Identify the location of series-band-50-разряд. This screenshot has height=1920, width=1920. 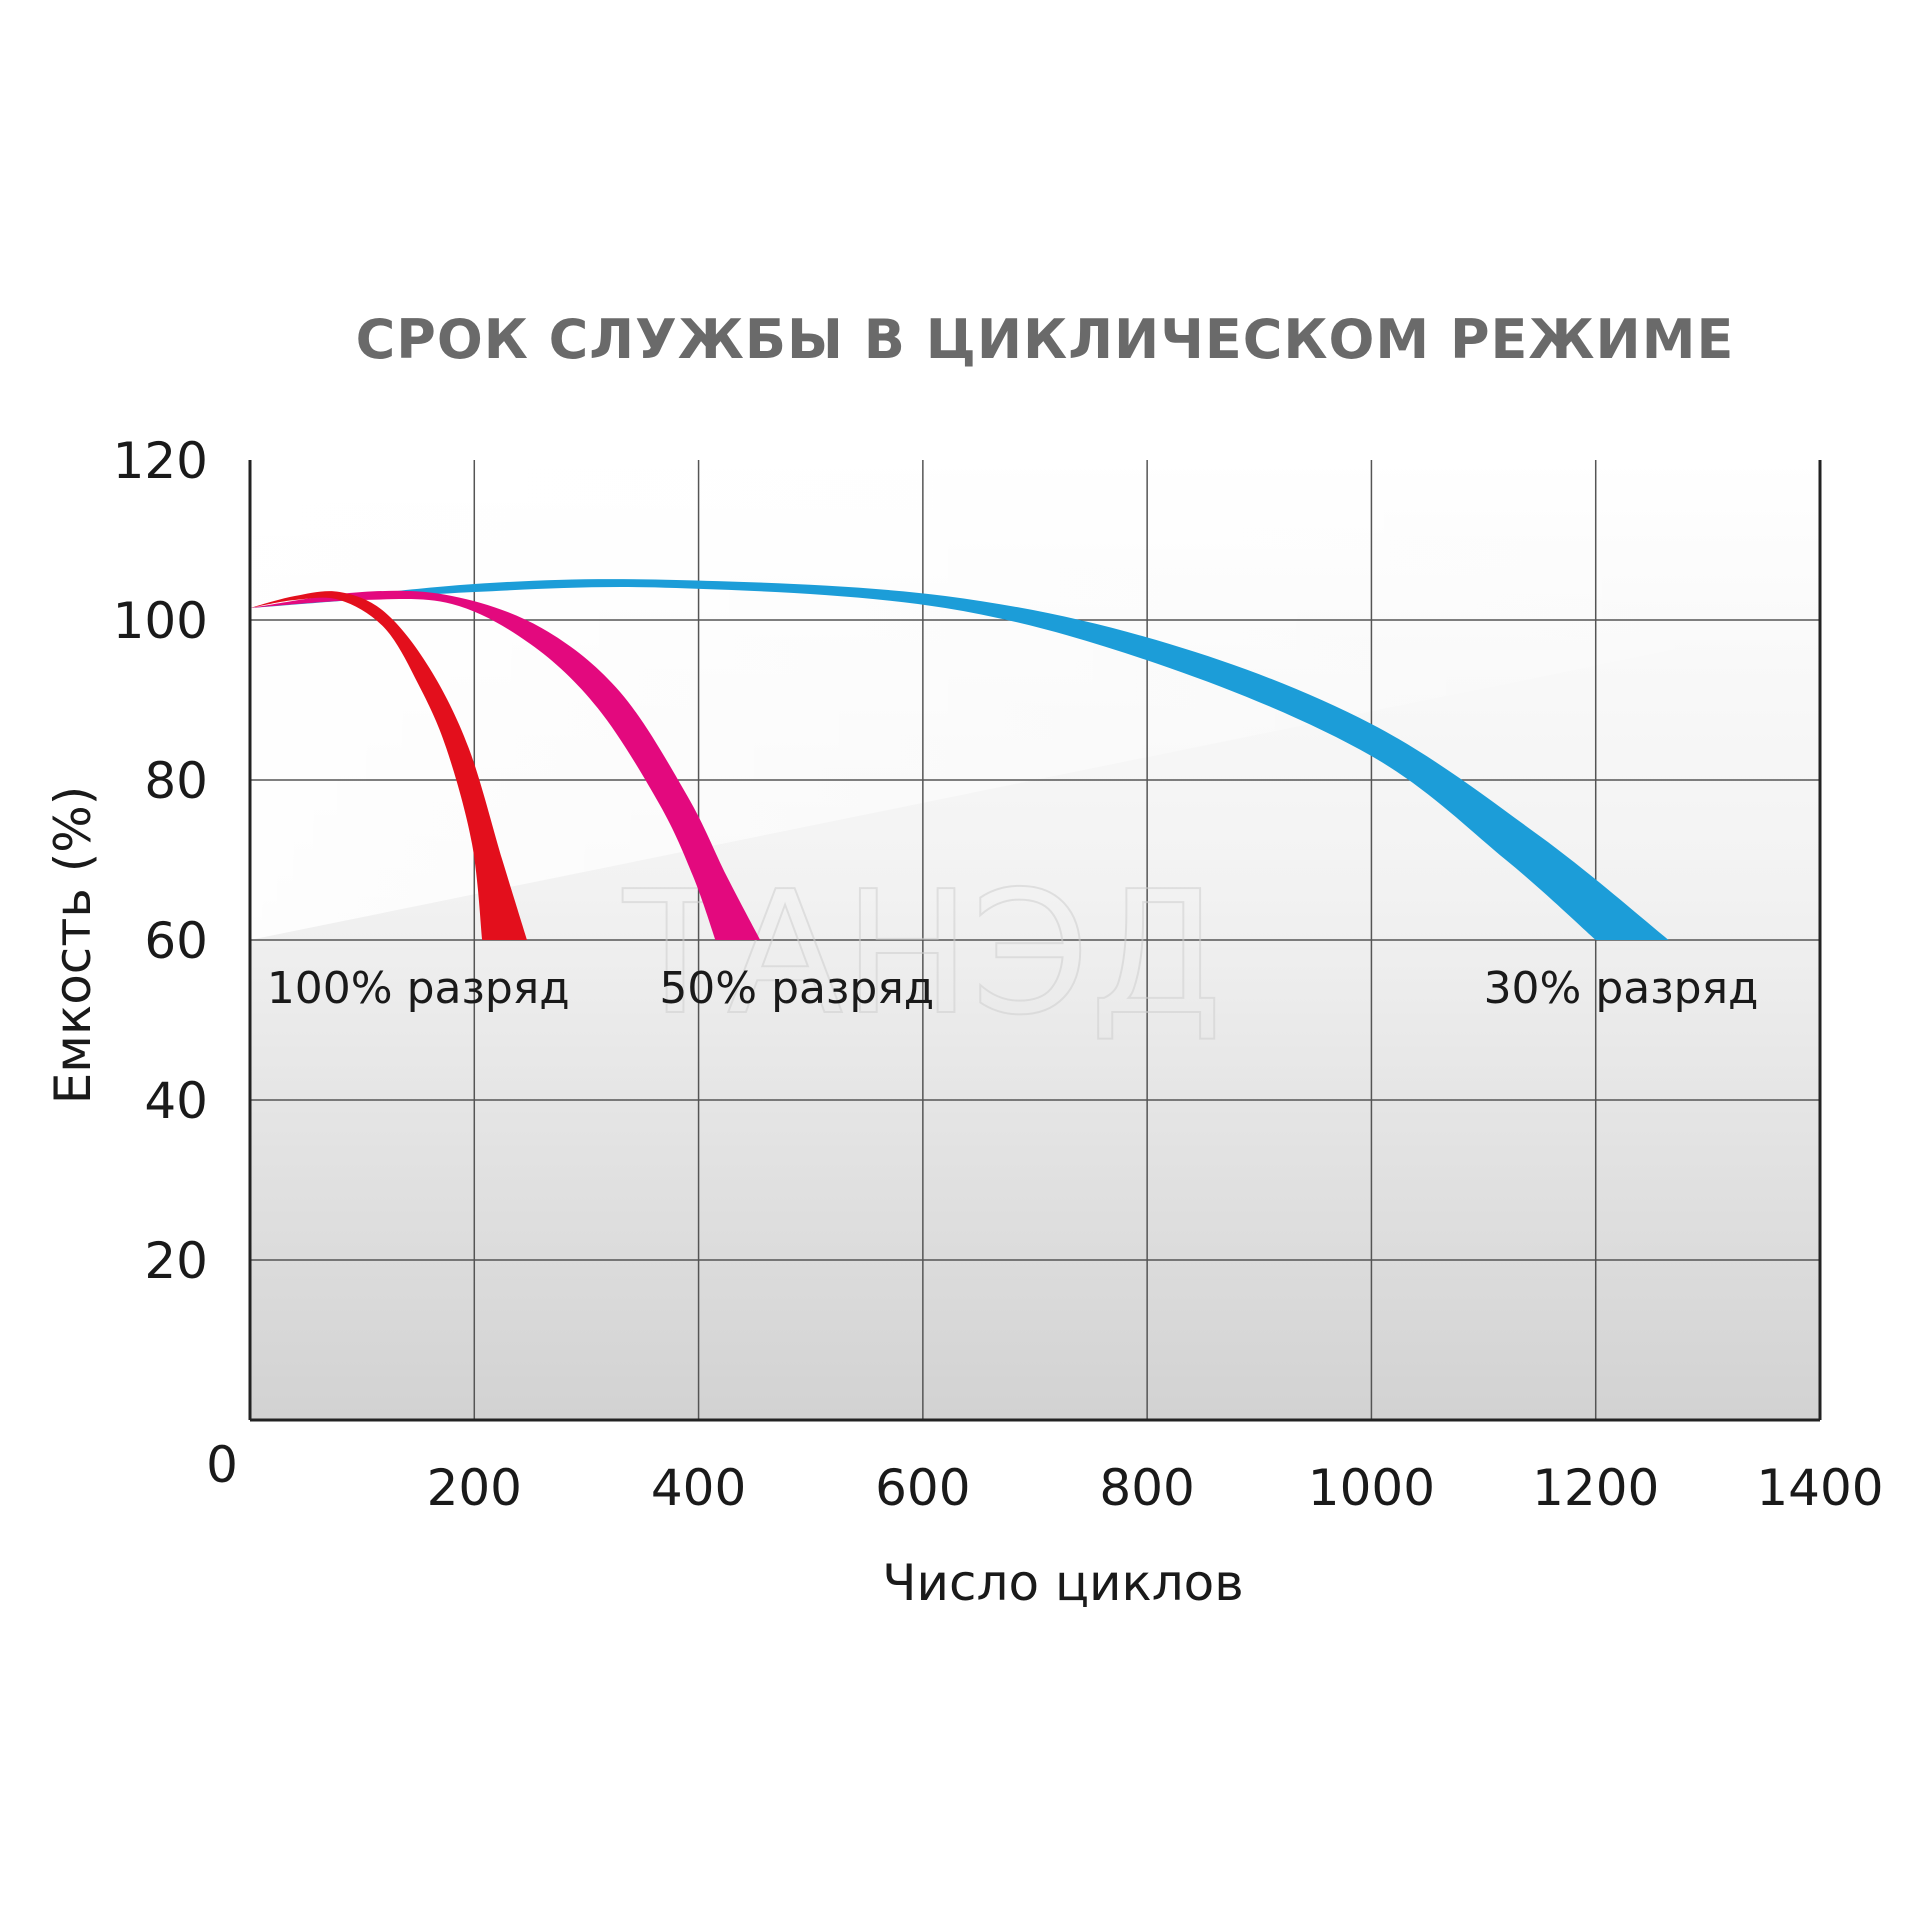
(505, 765).